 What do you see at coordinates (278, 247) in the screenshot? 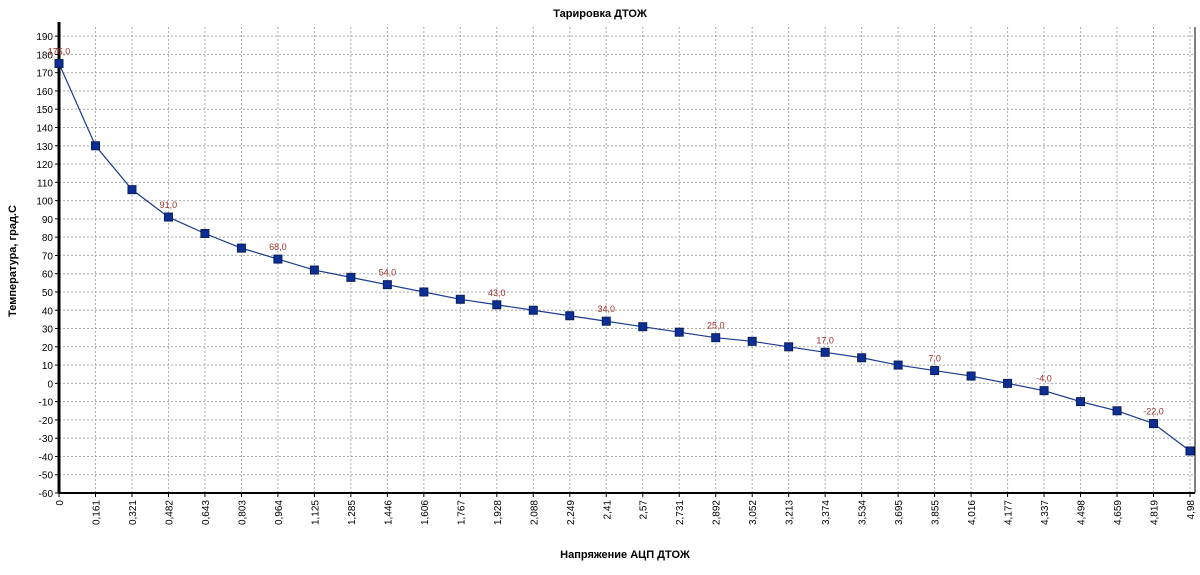
I see `data-label: 68,0` at bounding box center [278, 247].